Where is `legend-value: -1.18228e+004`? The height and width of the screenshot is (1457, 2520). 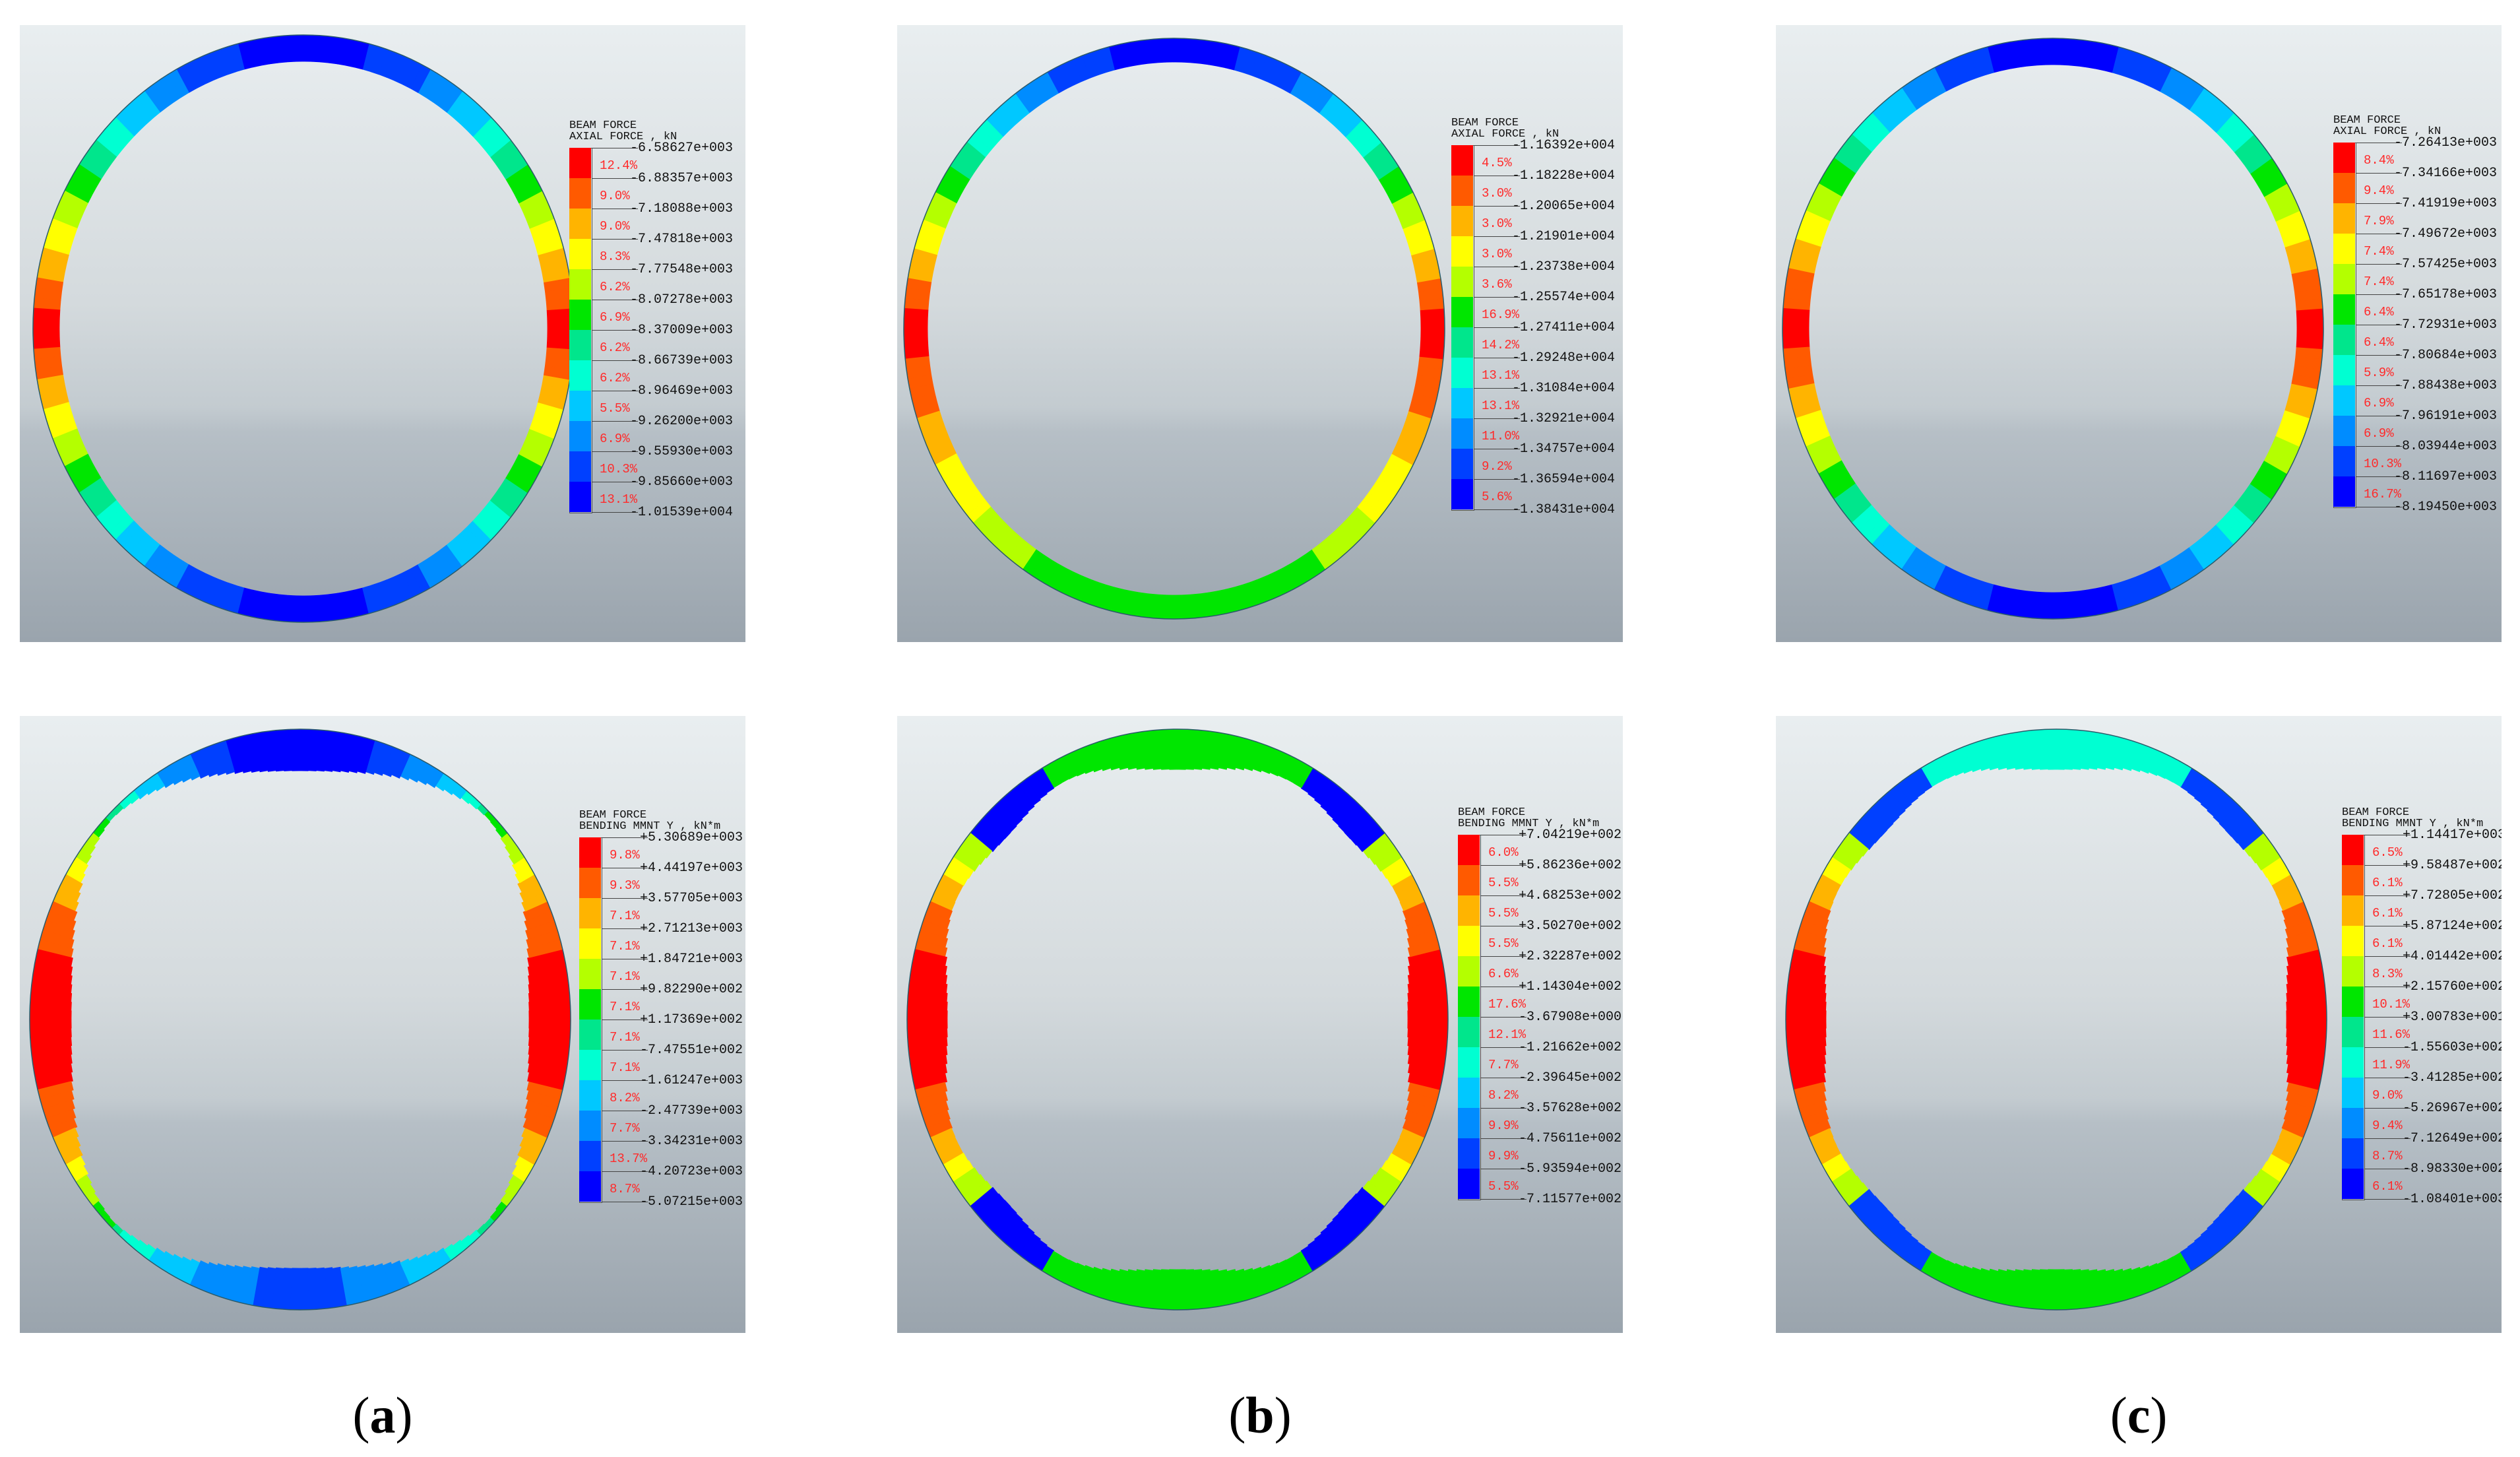 legend-value: -1.18228e+004 is located at coordinates (1564, 176).